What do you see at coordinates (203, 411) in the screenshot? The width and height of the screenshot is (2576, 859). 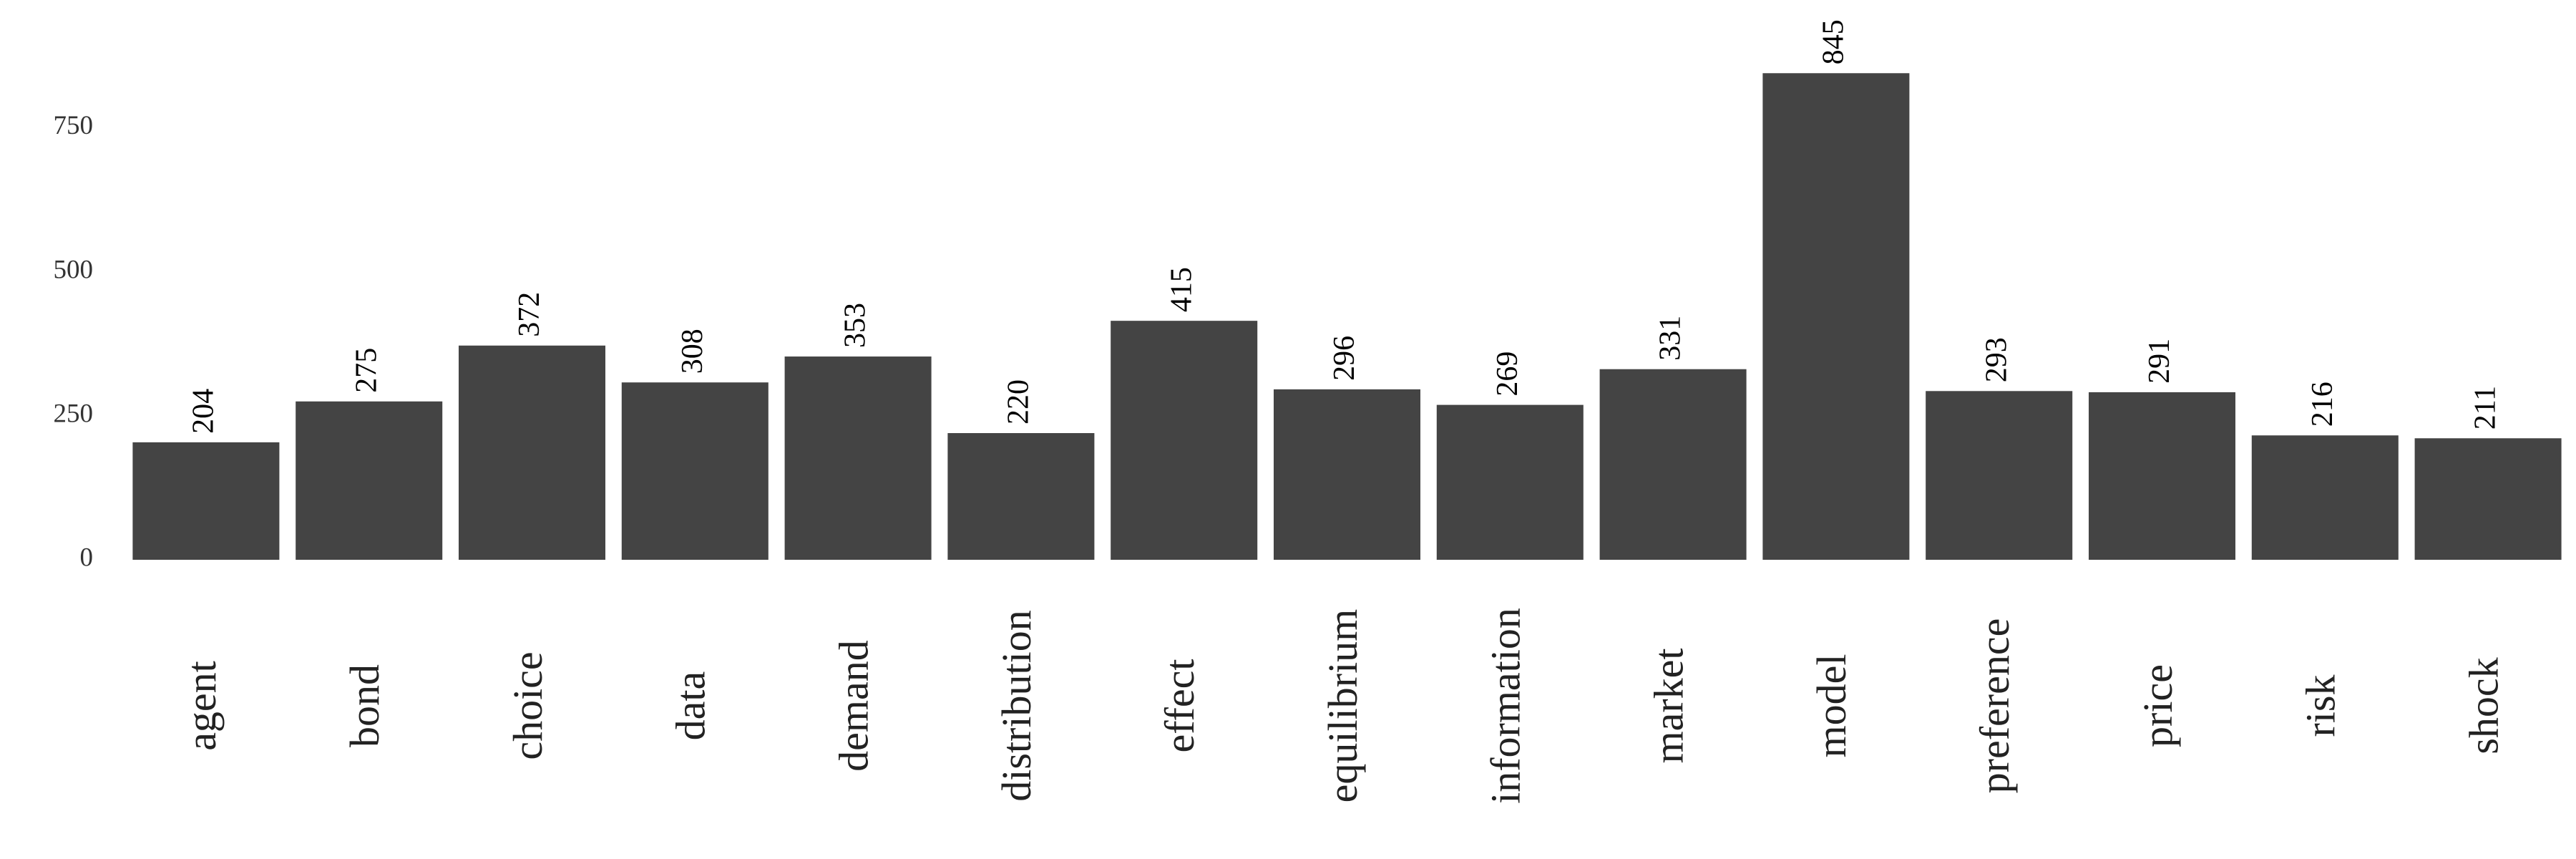 I see `value-label: 204` at bounding box center [203, 411].